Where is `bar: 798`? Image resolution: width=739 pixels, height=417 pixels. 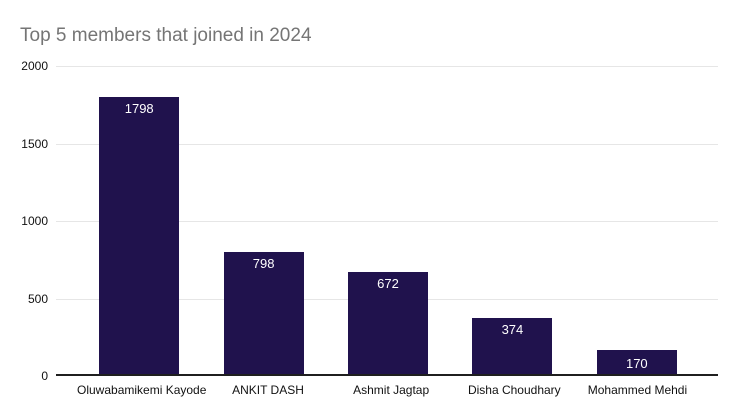
bar: 798 is located at coordinates (263, 314).